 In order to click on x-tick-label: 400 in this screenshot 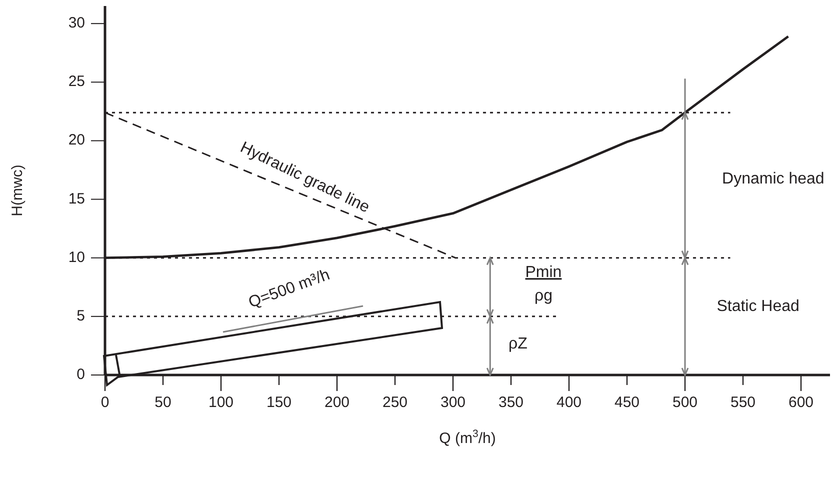, I will do `click(569, 402)`.